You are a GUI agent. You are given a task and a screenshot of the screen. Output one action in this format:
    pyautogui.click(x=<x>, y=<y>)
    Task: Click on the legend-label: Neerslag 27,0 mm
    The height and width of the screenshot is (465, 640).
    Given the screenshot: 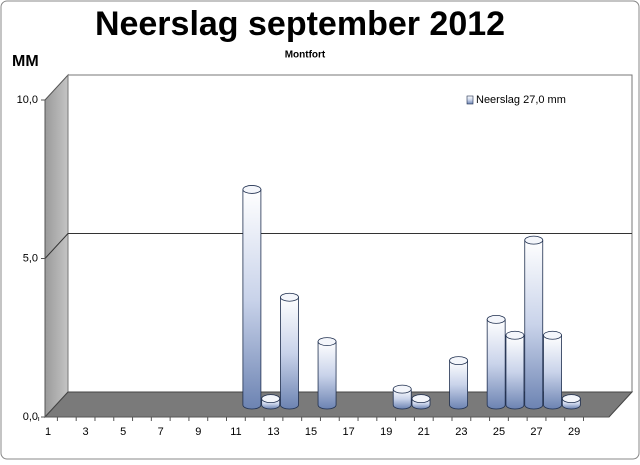 What is the action you would take?
    pyautogui.click(x=521, y=100)
    